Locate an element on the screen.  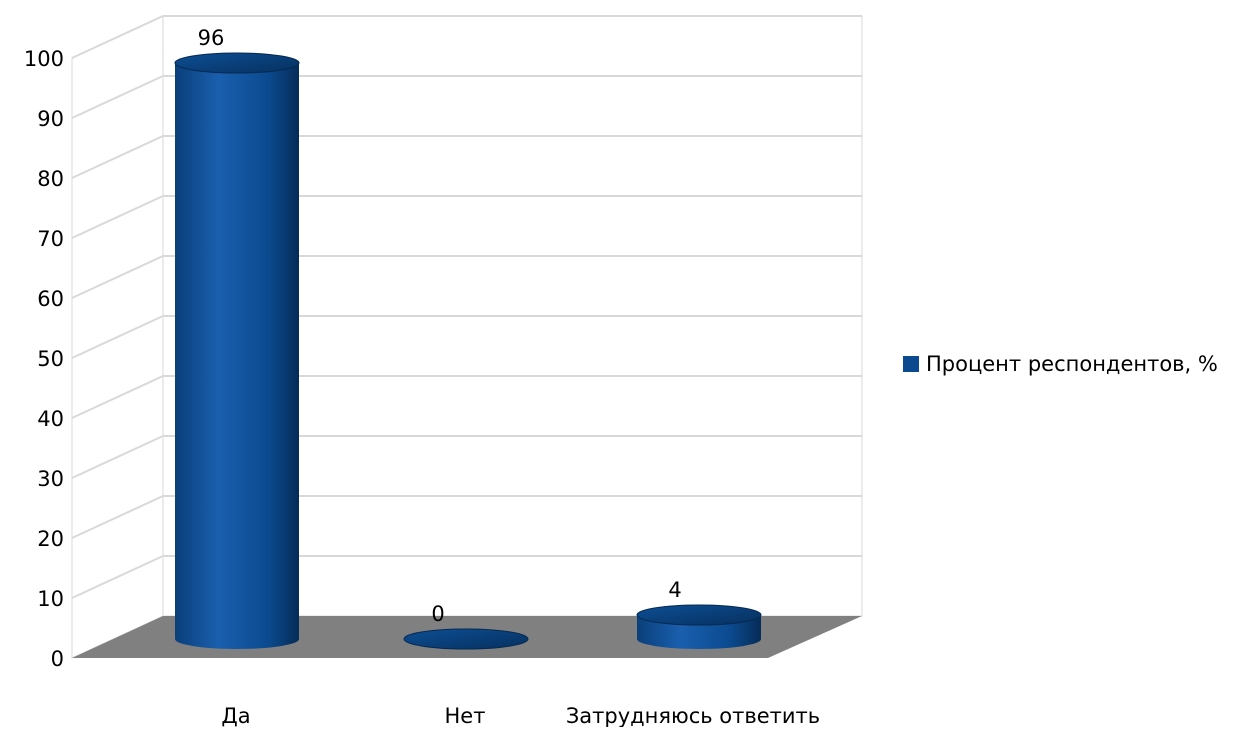
y-tick-label: 70 is located at coordinates (50, 239).